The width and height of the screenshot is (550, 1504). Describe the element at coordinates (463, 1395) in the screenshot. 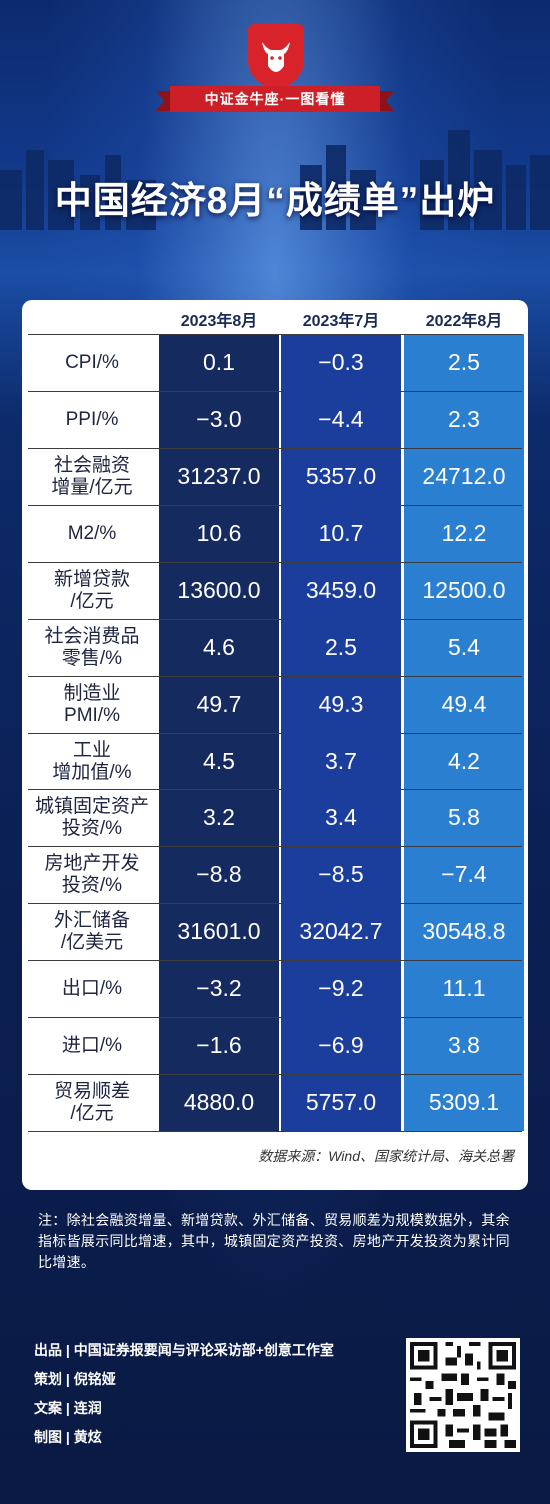

I see `qr-code-image` at that location.